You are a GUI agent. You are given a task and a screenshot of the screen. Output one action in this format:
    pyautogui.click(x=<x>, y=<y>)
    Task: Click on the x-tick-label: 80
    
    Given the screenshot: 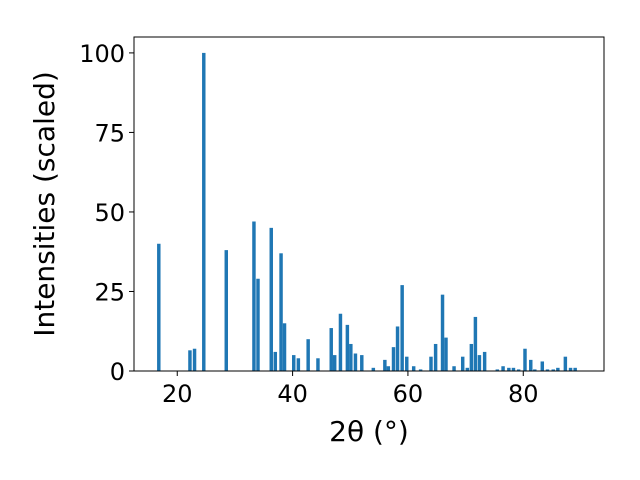 What is the action you would take?
    pyautogui.click(x=523, y=394)
    